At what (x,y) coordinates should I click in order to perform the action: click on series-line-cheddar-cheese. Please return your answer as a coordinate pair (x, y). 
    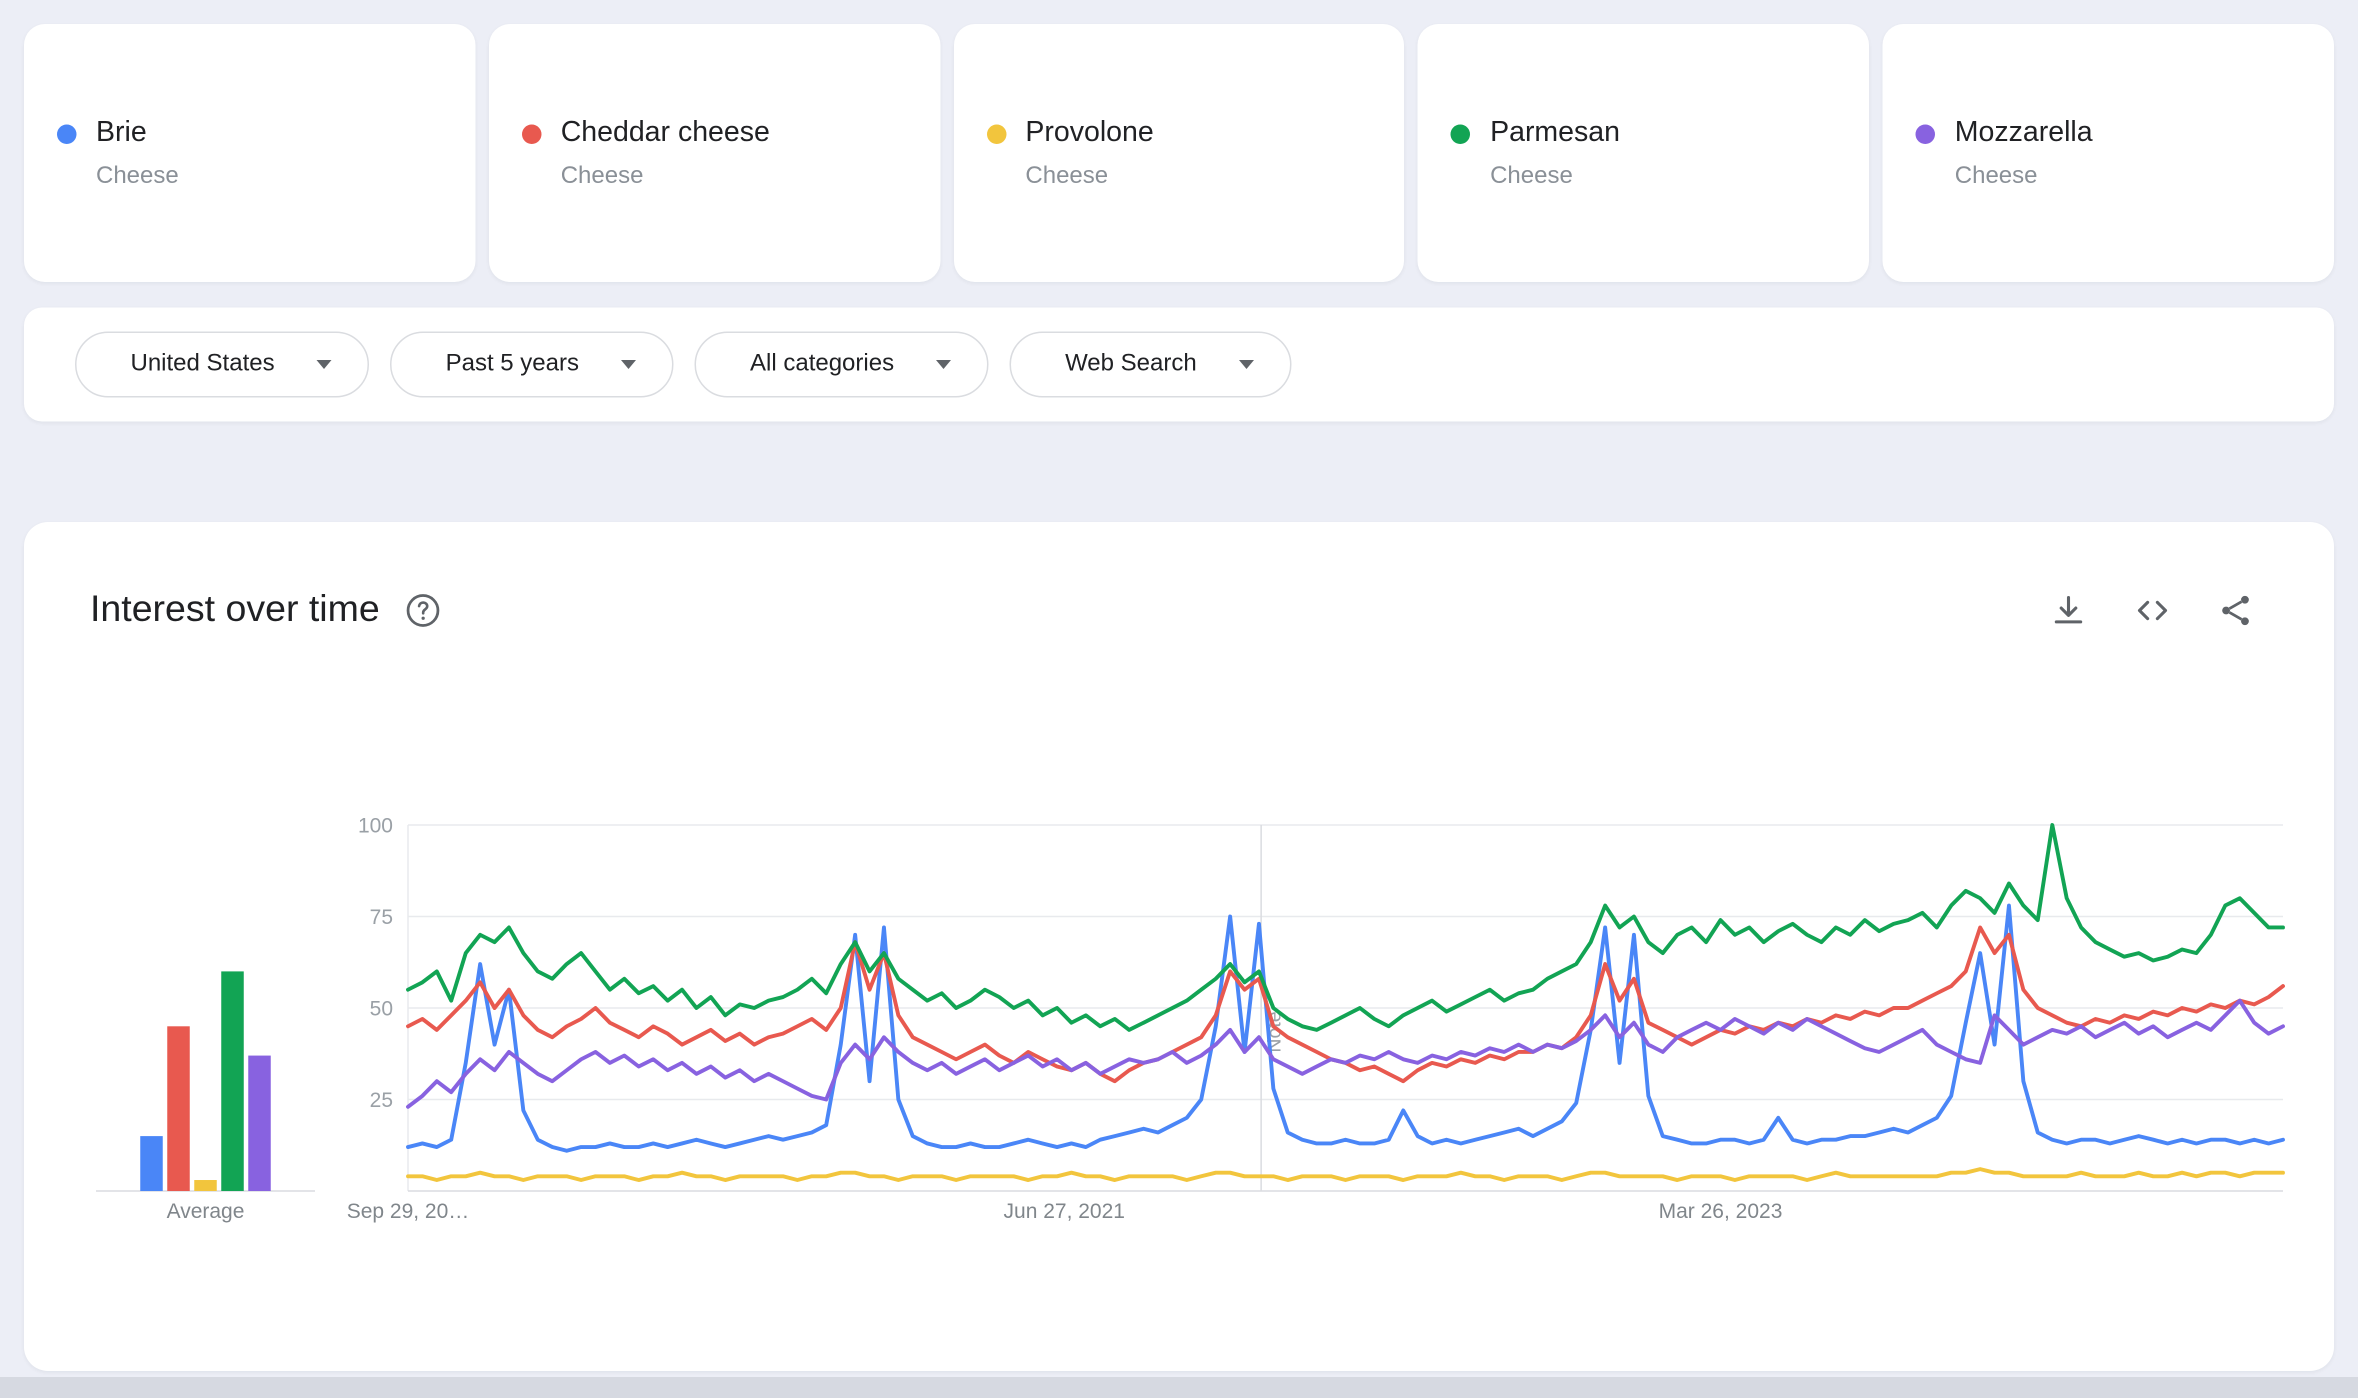
    Looking at the image, I should click on (1345, 1004).